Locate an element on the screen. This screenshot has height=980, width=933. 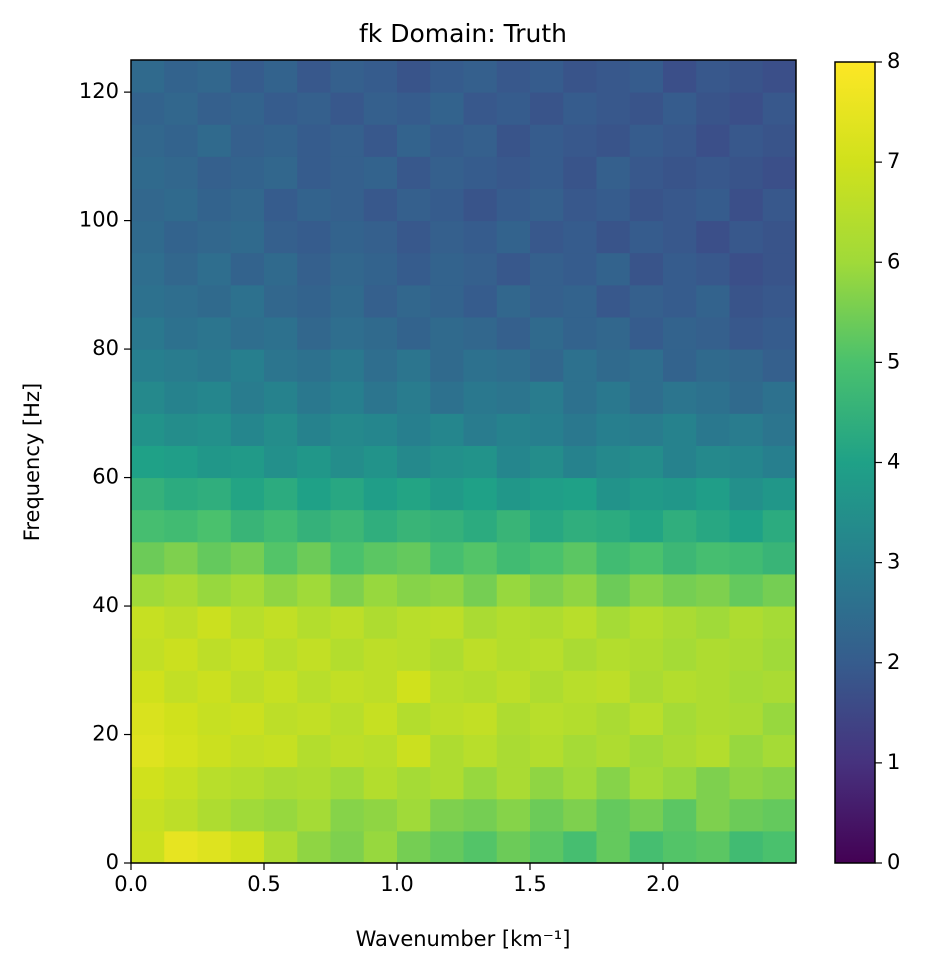
y-tick-label: 60 is located at coordinates (105, 477).